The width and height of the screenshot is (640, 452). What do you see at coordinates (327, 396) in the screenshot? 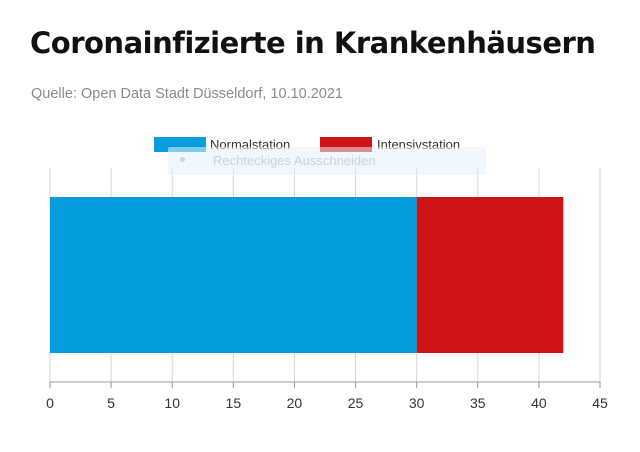
I see `x-axis: 0 5 10 15 20 25 30 35 40 45` at bounding box center [327, 396].